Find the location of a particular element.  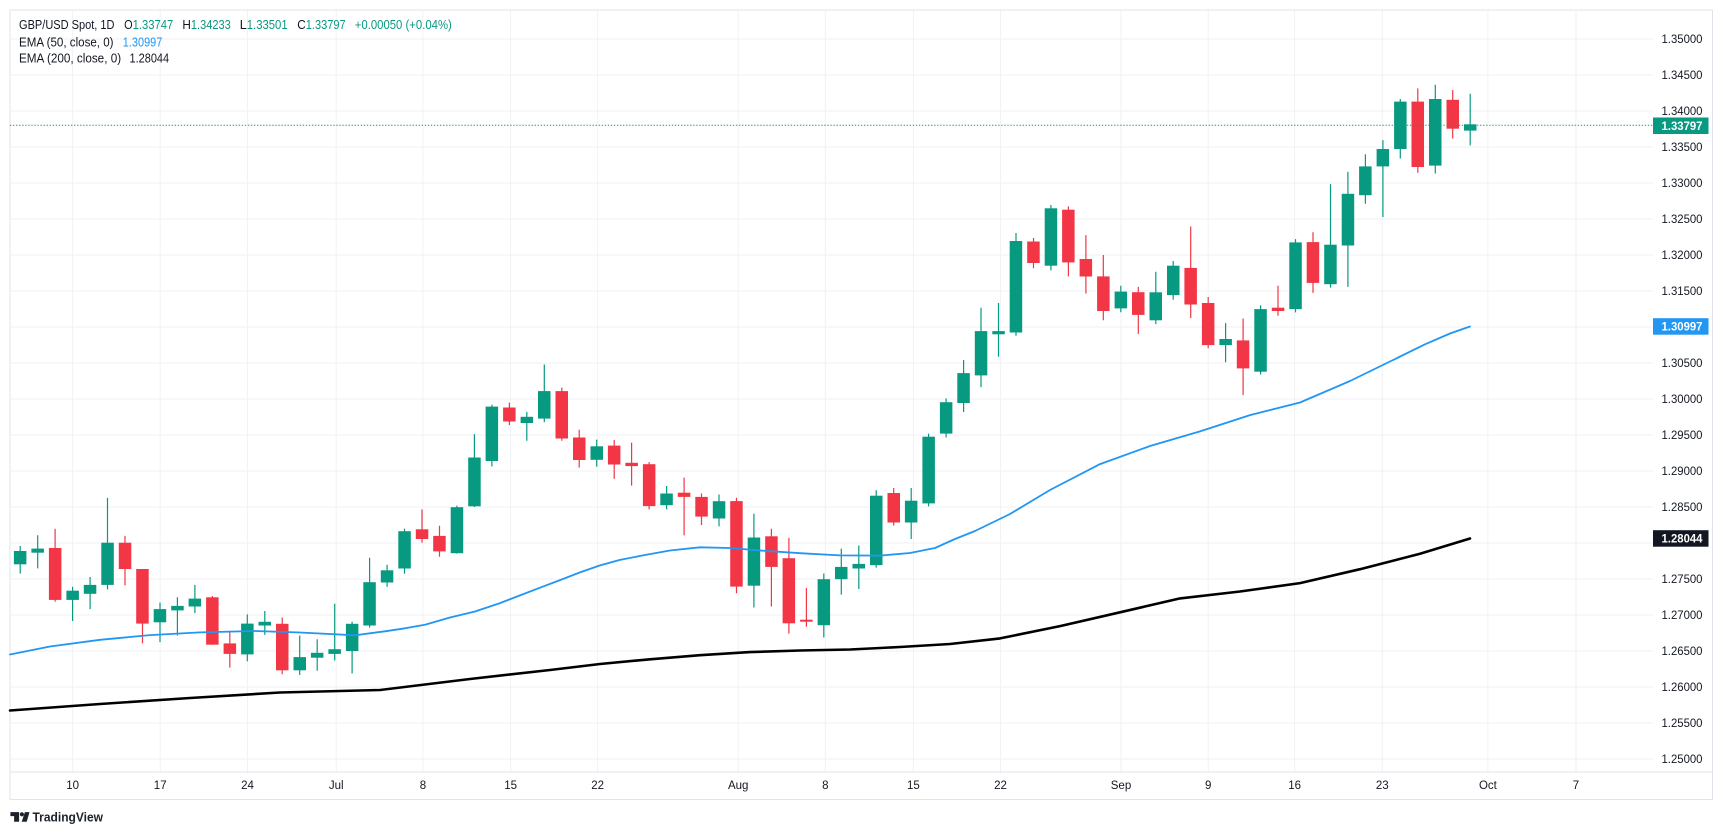

svg-text: L is located at coordinates (243, 25).